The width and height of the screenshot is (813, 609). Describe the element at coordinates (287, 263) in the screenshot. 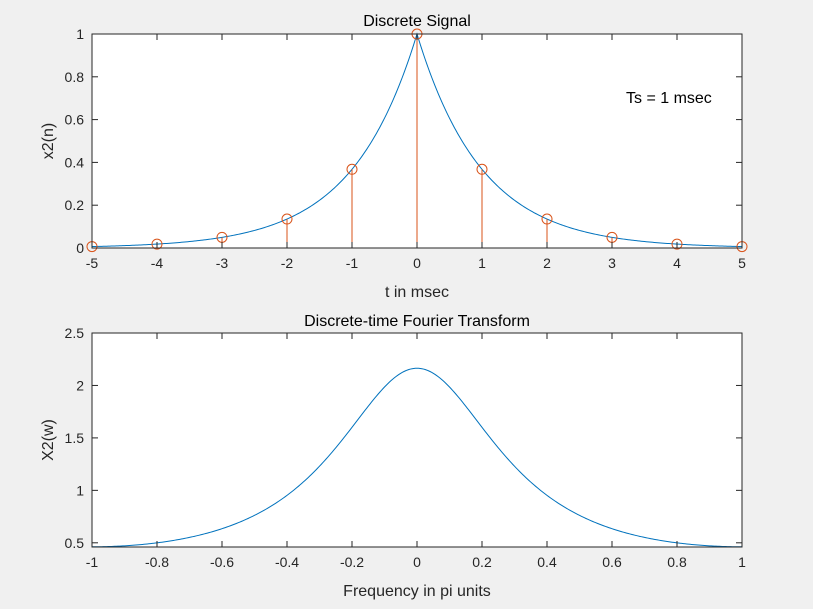

I see `x-tick-label: -2` at that location.